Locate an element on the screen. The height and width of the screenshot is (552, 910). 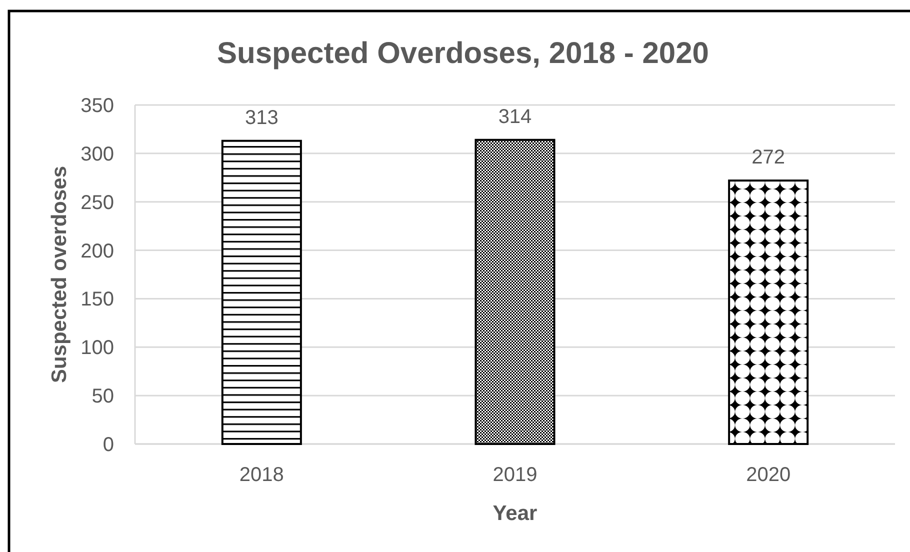
x-tick-label: 2019 is located at coordinates (515, 475).